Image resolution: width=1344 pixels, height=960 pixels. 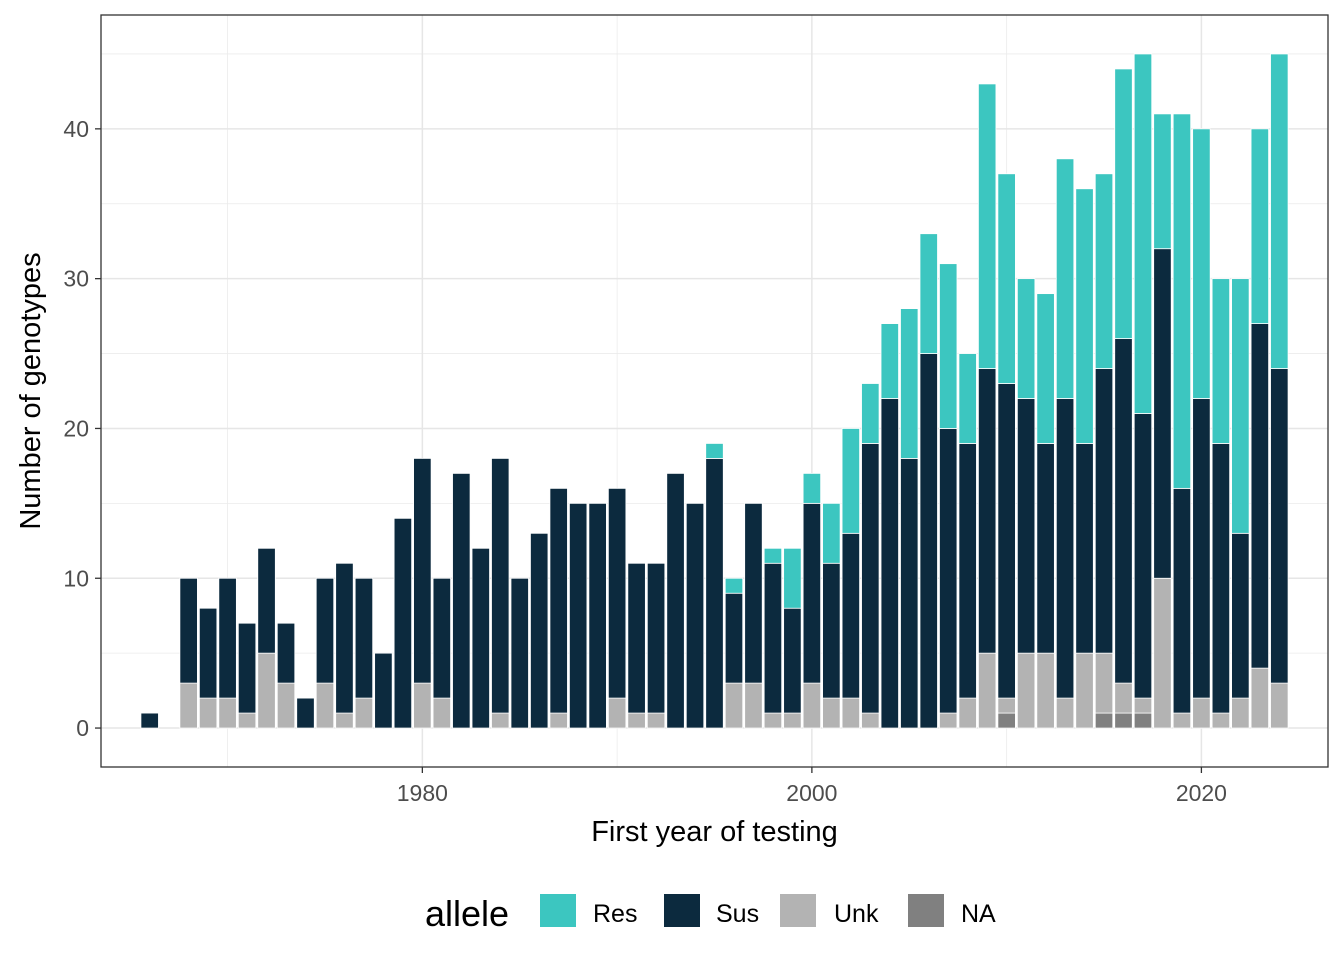 What do you see at coordinates (76, 428) in the screenshot?
I see `y-tick-label: 20` at bounding box center [76, 428].